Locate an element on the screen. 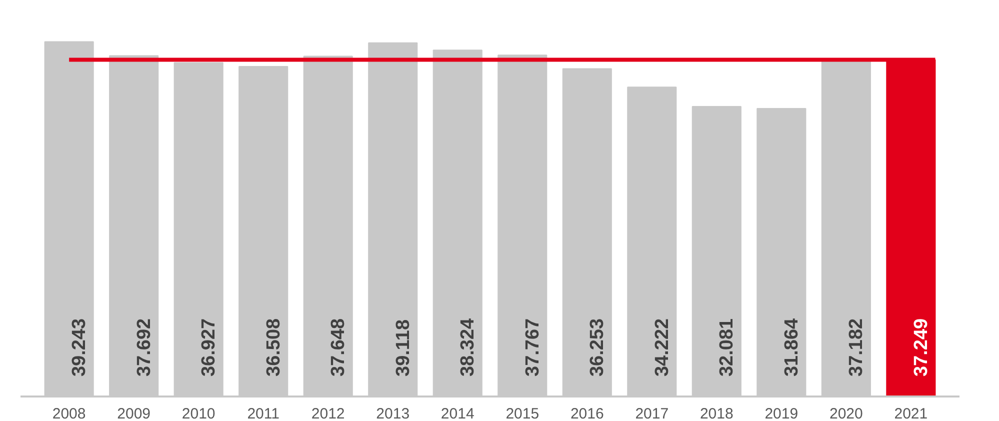  x-tick-label: 2020 is located at coordinates (846, 413).